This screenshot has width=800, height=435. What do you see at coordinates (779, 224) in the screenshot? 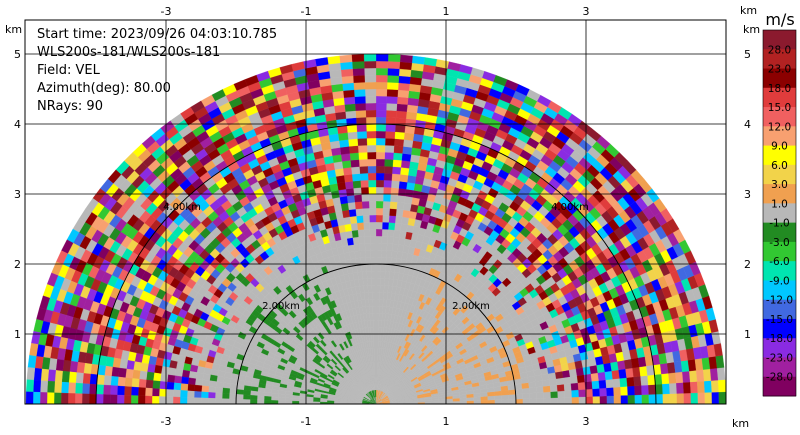
I see `colorbar-label: -1.0` at bounding box center [779, 224].